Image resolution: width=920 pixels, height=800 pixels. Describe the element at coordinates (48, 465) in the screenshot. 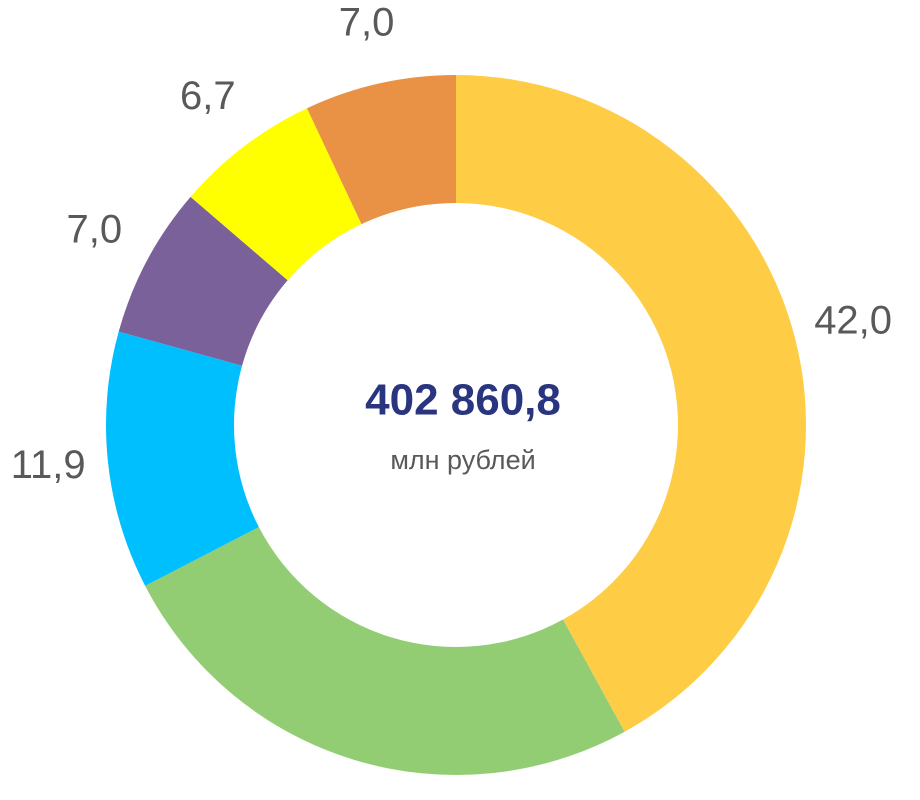

I see `data-label: 11,9` at that location.